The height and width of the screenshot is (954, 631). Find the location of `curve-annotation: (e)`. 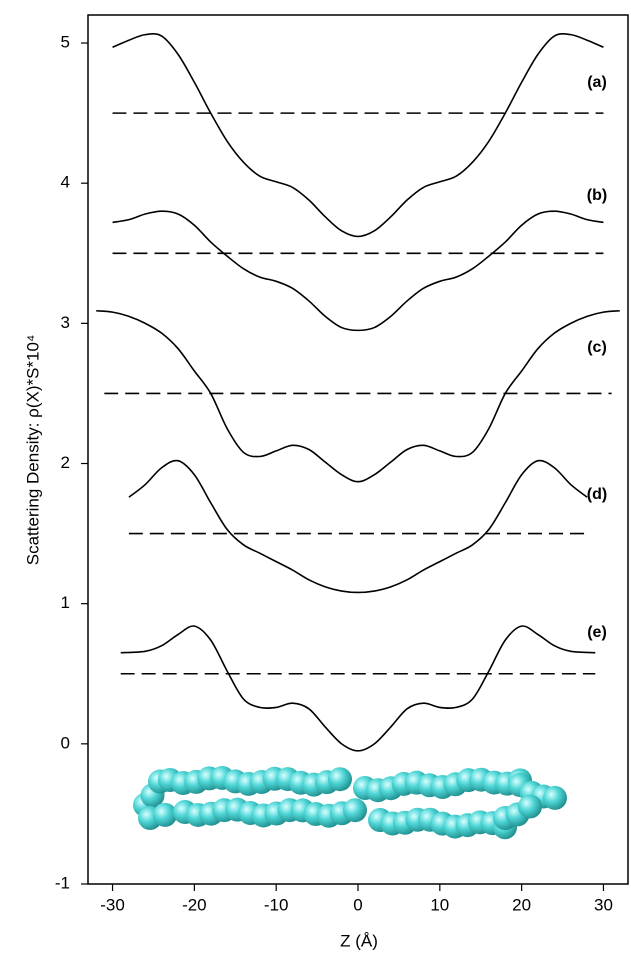

curve-annotation: (e) is located at coordinates (597, 632).